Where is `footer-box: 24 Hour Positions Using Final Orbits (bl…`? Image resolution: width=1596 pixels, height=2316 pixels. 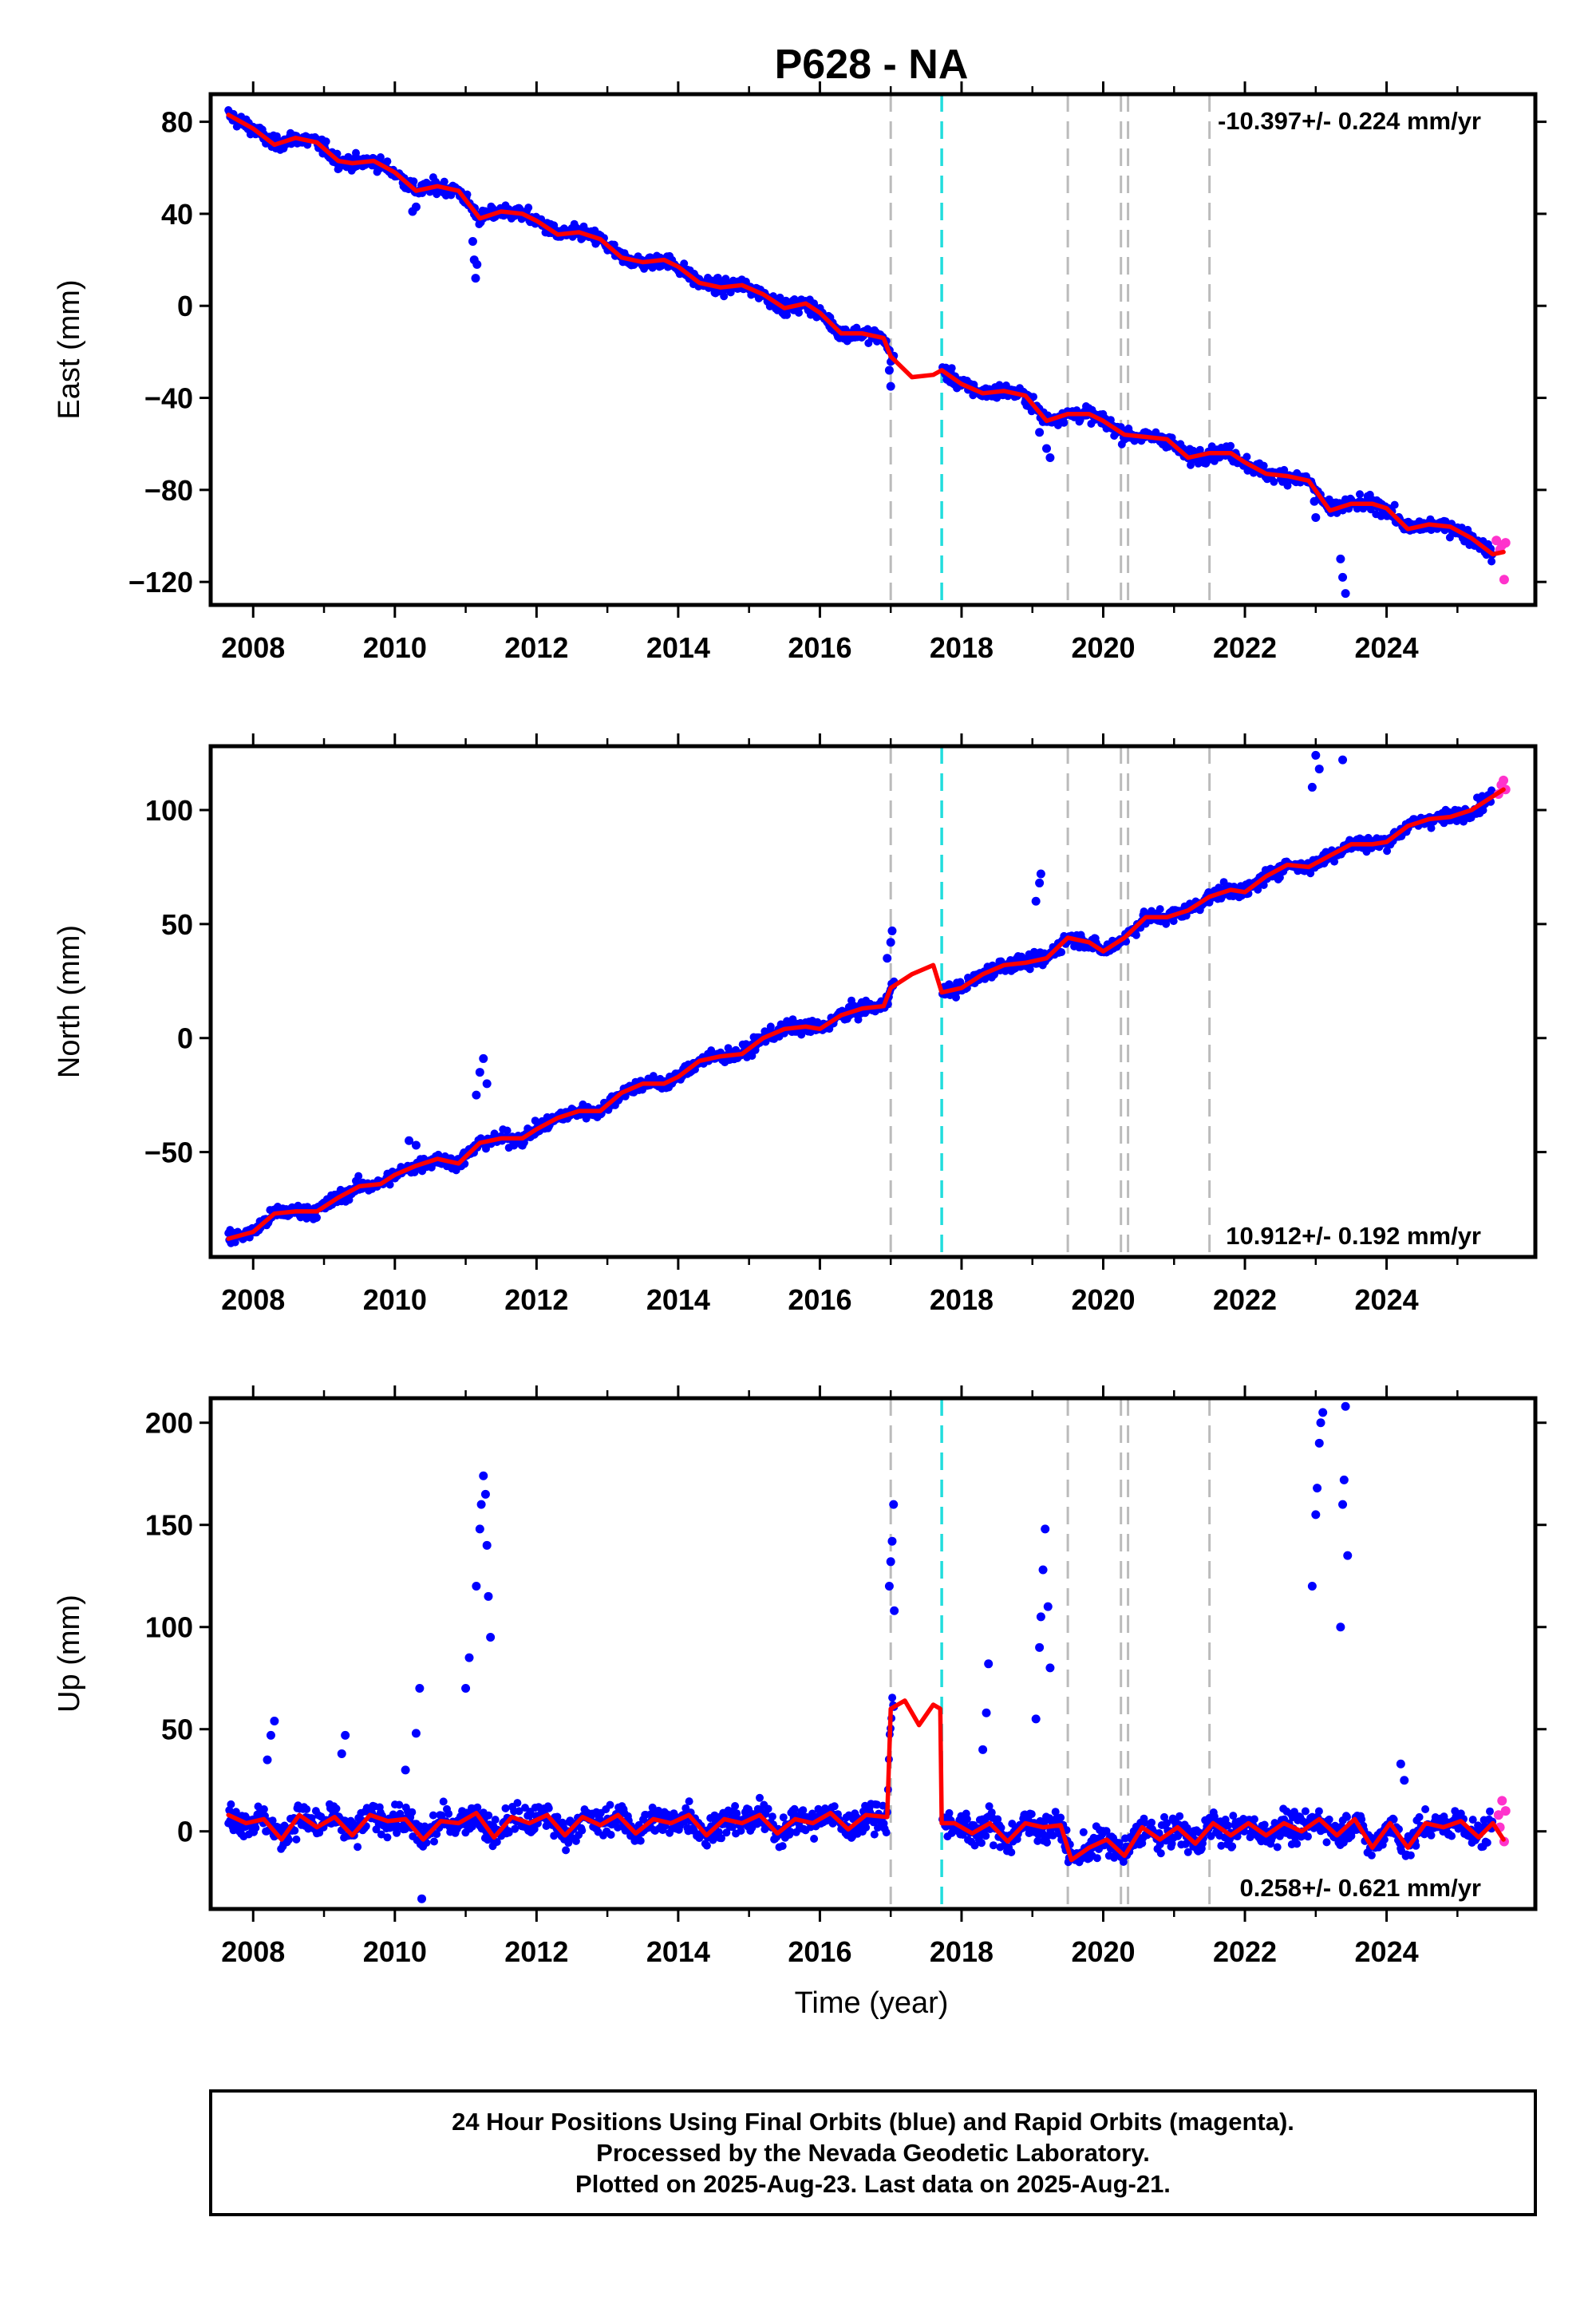 footer-box: 24 Hour Positions Using Final Orbits (bl… is located at coordinates (873, 2152).